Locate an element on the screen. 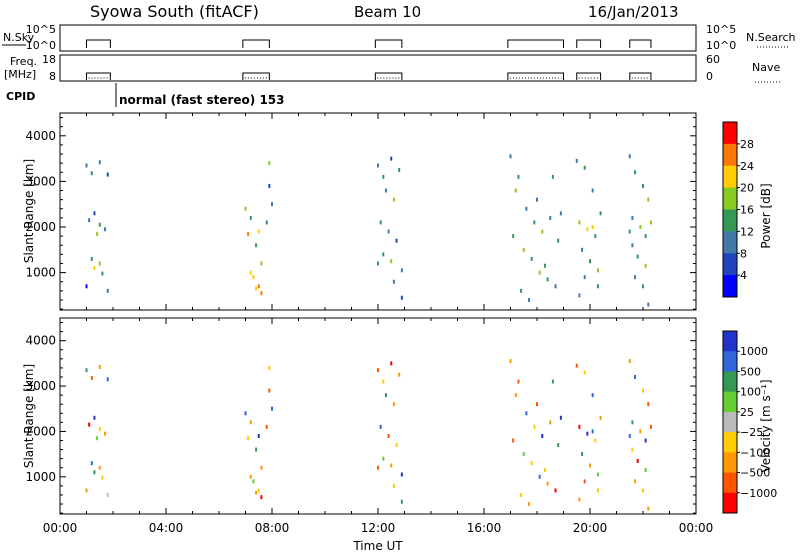  nave-tick-top: 60 is located at coordinates (713, 59).